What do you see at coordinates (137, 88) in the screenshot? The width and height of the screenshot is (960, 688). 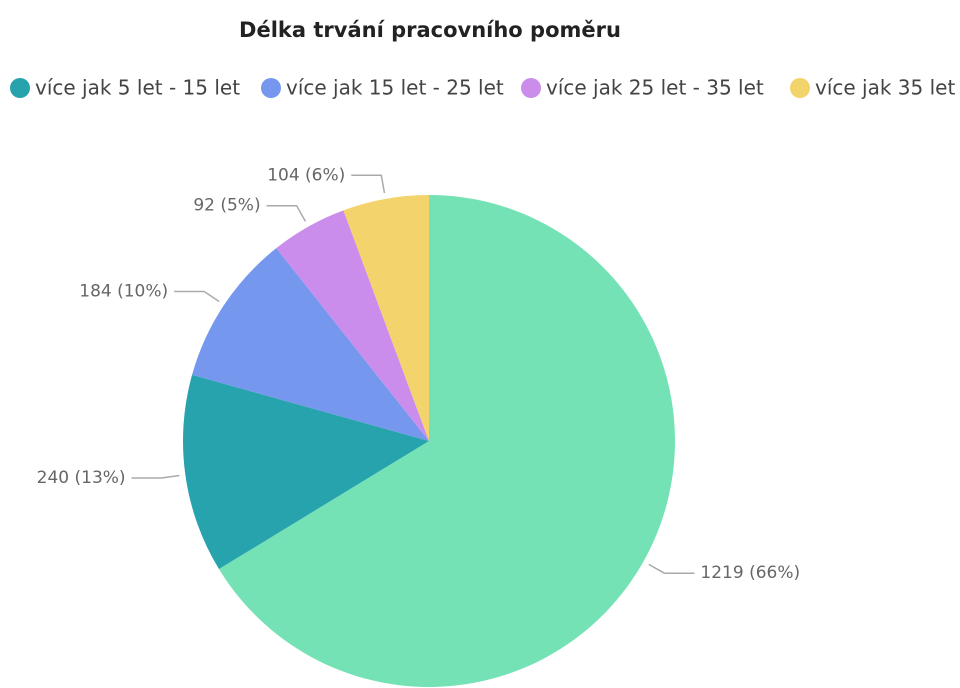 I see `legend-label: více jak 5 let - 15 let` at bounding box center [137, 88].